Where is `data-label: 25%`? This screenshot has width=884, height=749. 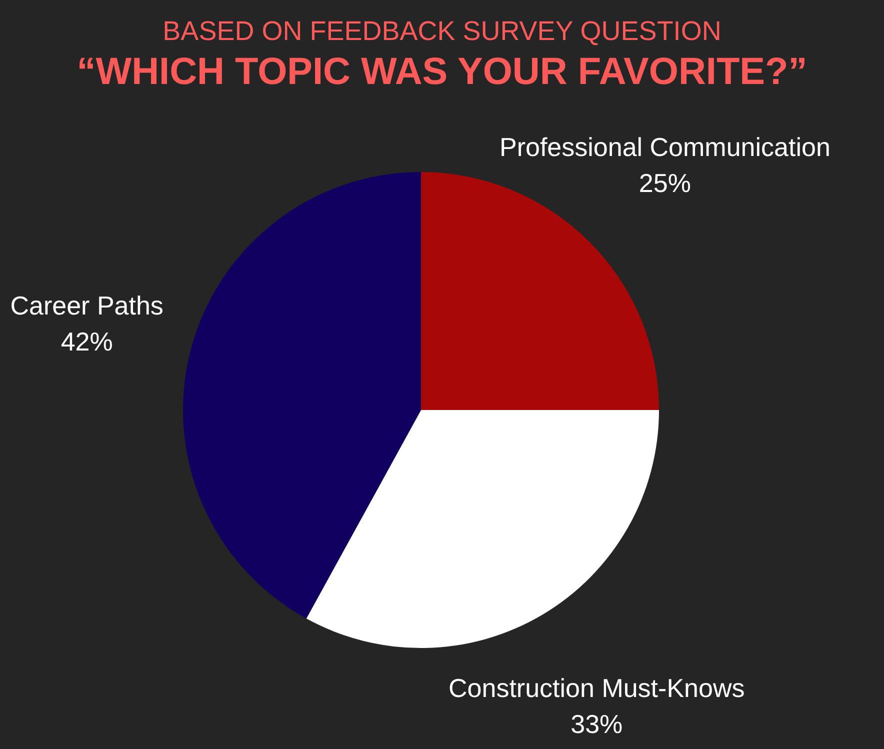 data-label: 25% is located at coordinates (664, 183).